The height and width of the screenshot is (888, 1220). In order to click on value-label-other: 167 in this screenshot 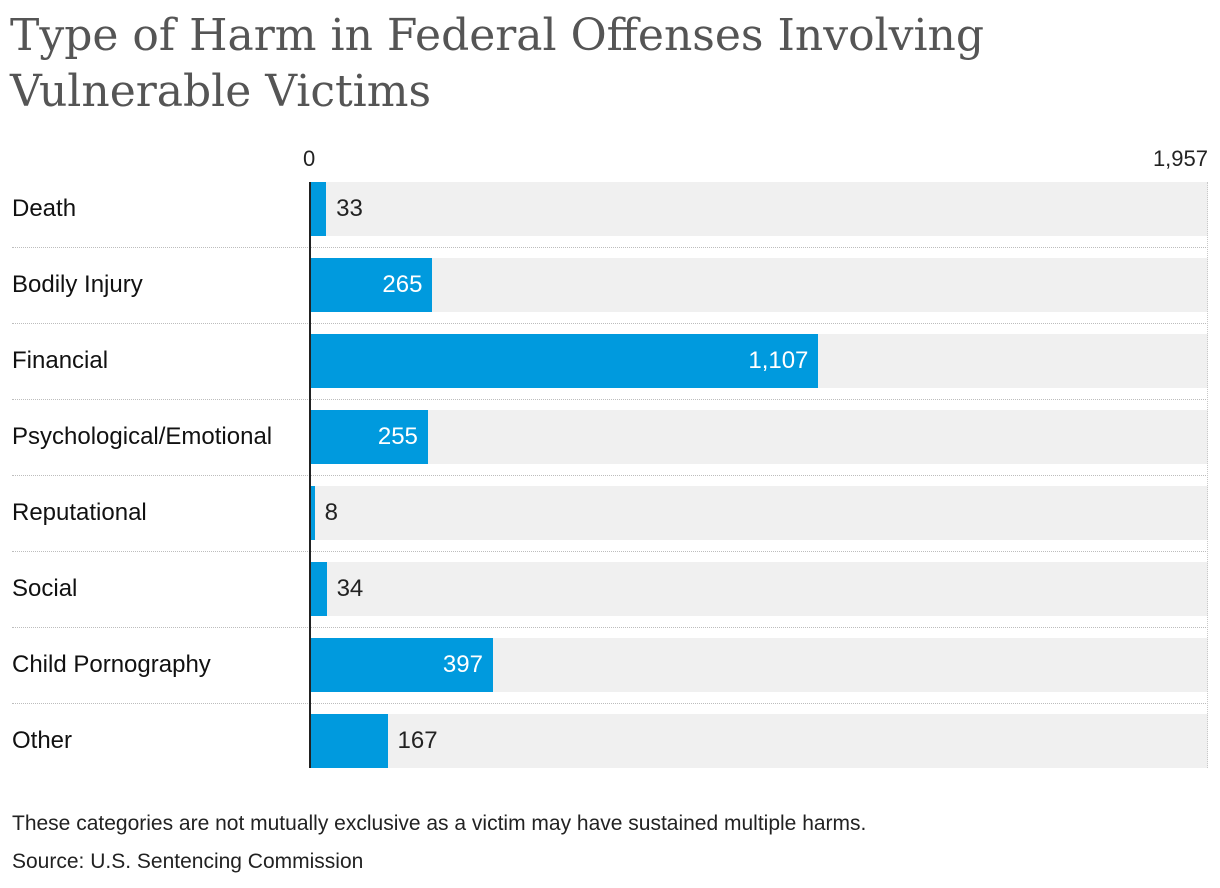, I will do `click(417, 740)`.